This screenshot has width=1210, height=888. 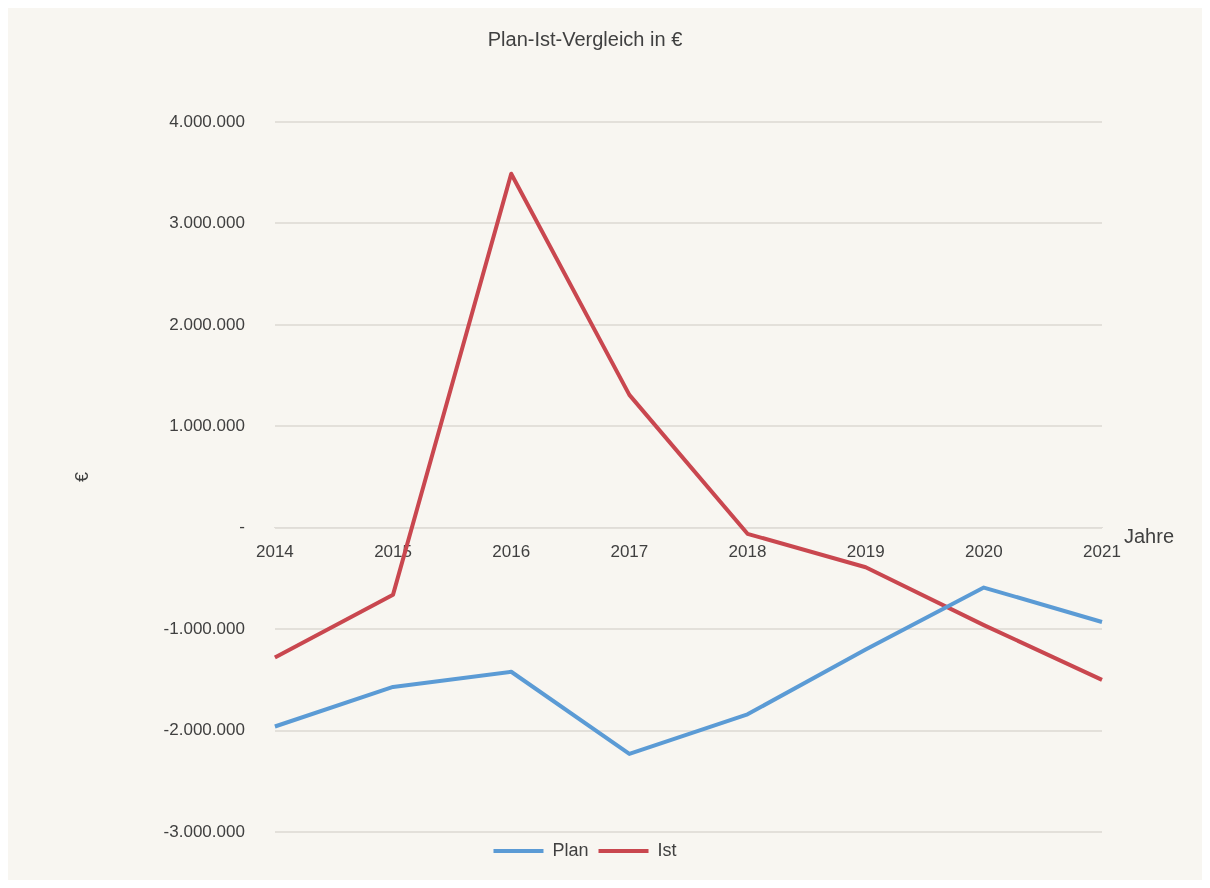 What do you see at coordinates (629, 551) in the screenshot?
I see `x-tick-label: 2017` at bounding box center [629, 551].